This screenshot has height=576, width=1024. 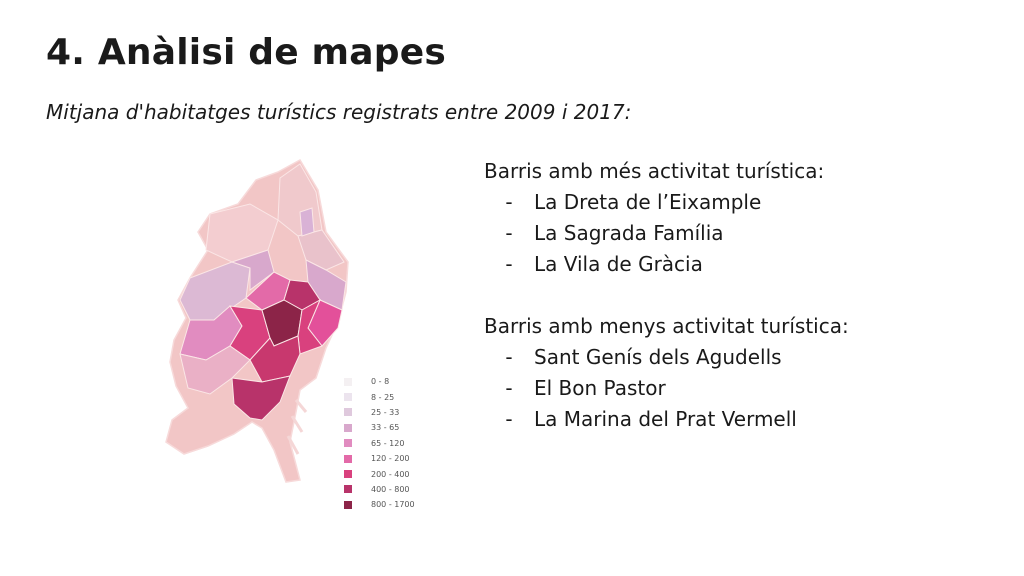 What do you see at coordinates (246, 52) in the screenshot?
I see `slide-title: 4. Anàlisi de mapes` at bounding box center [246, 52].